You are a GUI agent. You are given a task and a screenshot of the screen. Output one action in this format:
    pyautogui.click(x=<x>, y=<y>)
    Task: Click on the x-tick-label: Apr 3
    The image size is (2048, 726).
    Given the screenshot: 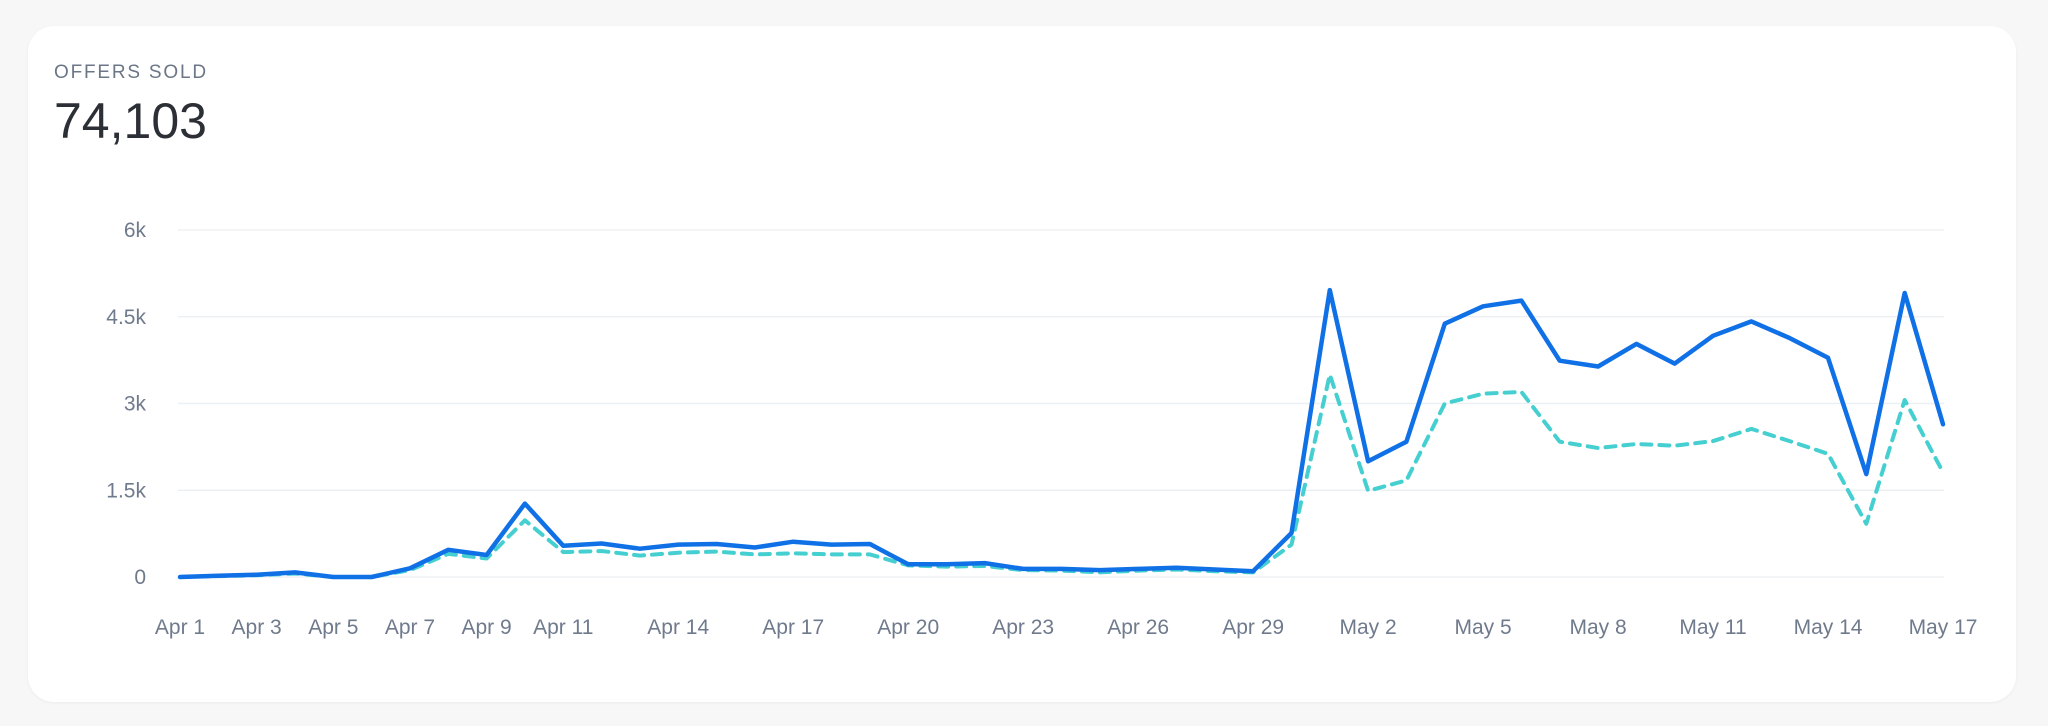 What is the action you would take?
    pyautogui.click(x=257, y=627)
    